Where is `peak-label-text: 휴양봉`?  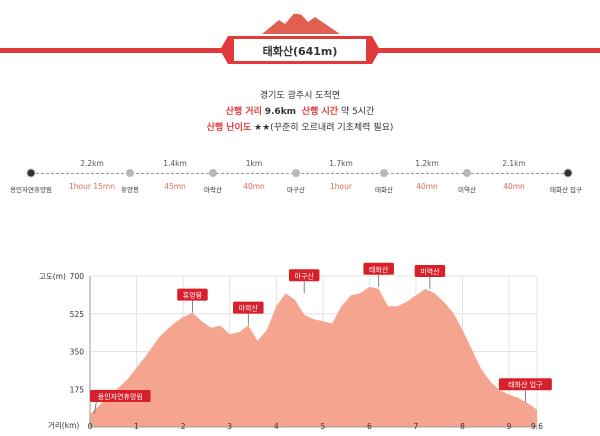 peak-label-text: 휴양봉 is located at coordinates (193, 295).